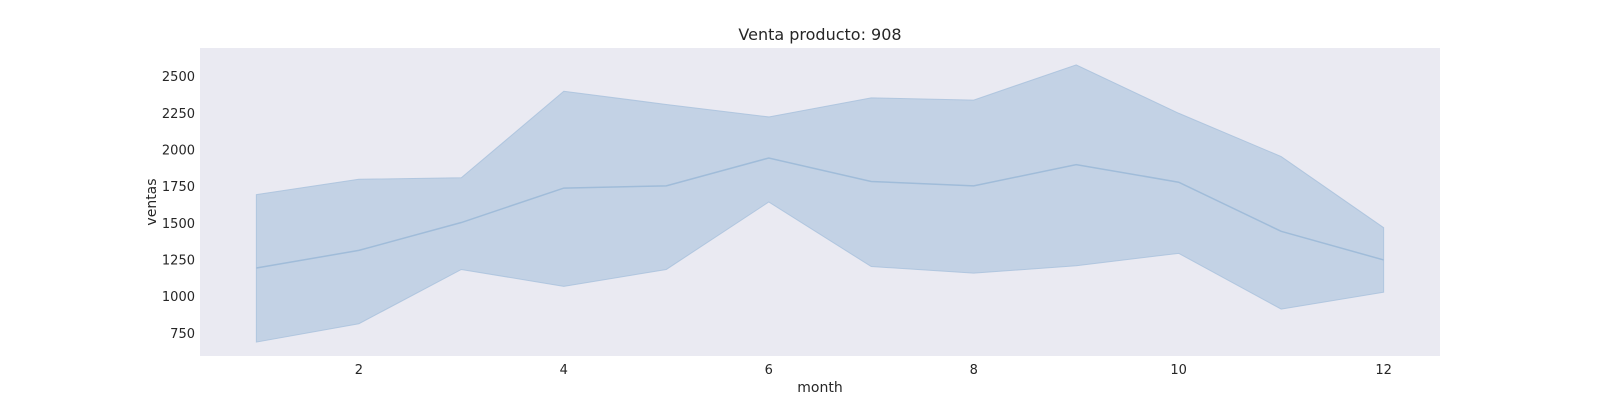 This screenshot has height=400, width=1600. Describe the element at coordinates (873, 370) in the screenshot. I see `x-axis-ticks: 2 4 6 8 10 12` at that location.